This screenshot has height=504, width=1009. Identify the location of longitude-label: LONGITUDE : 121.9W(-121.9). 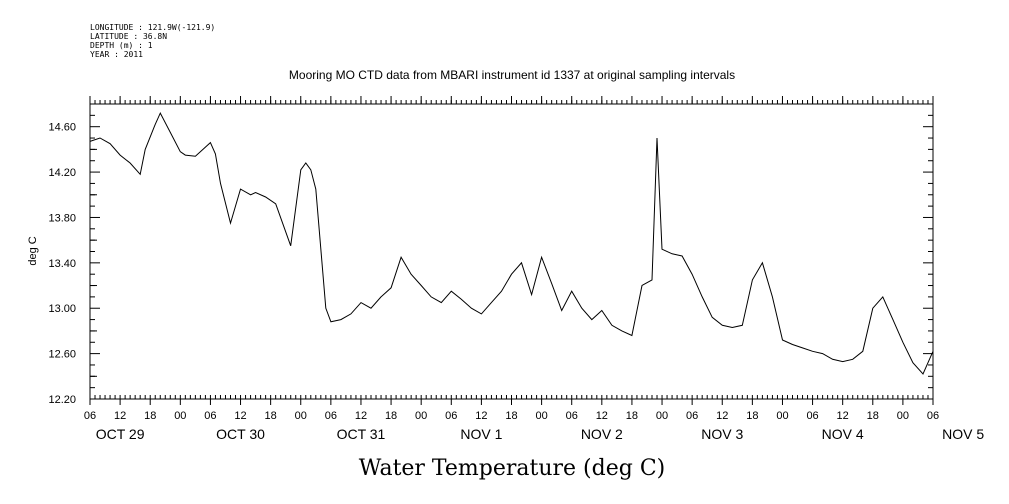
(152, 27).